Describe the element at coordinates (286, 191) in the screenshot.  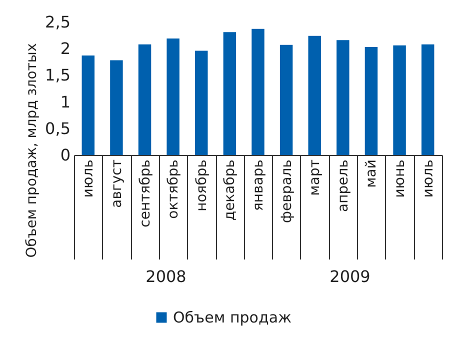
I see `x-tick-label: февраль` at that location.